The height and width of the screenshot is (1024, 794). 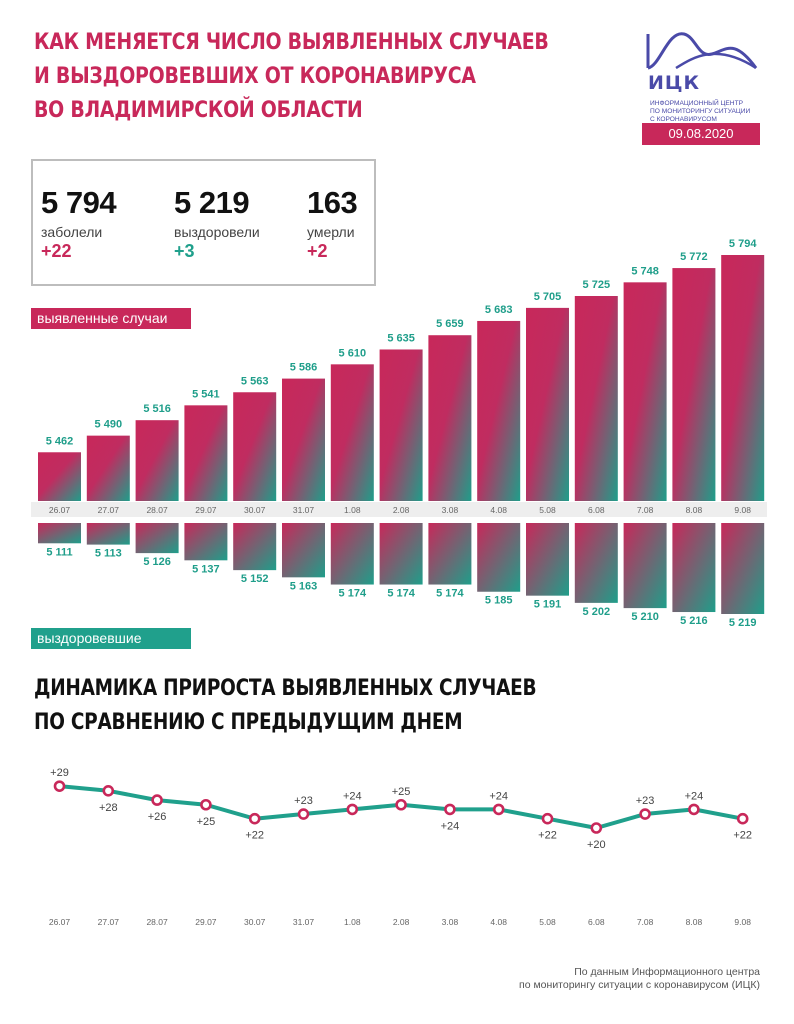 What do you see at coordinates (401, 338) in the screenshot?
I see `cases-value-label: 5 635` at bounding box center [401, 338].